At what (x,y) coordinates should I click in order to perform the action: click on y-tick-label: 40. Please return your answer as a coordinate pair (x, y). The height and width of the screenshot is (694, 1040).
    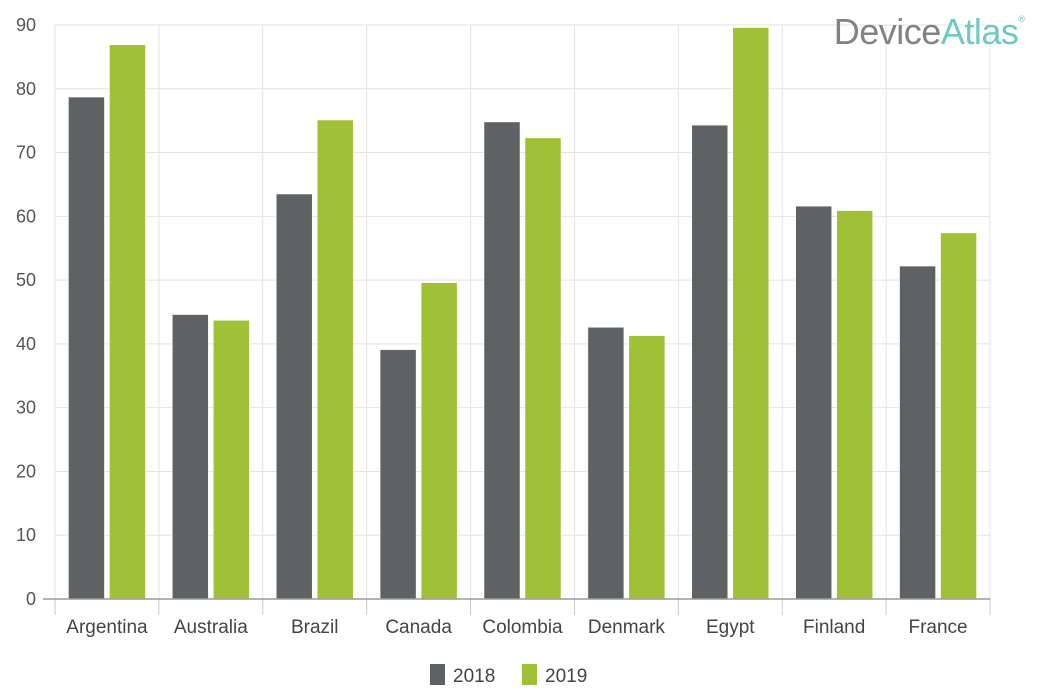
    Looking at the image, I should click on (26, 344).